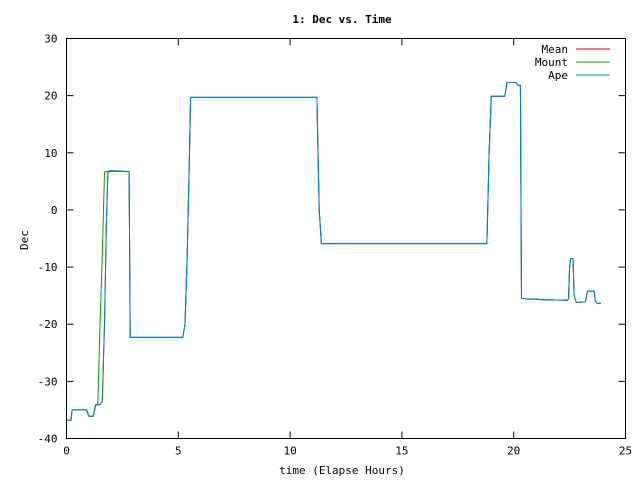 The image size is (640, 480). I want to click on x-tick-label: 20, so click(513, 451).